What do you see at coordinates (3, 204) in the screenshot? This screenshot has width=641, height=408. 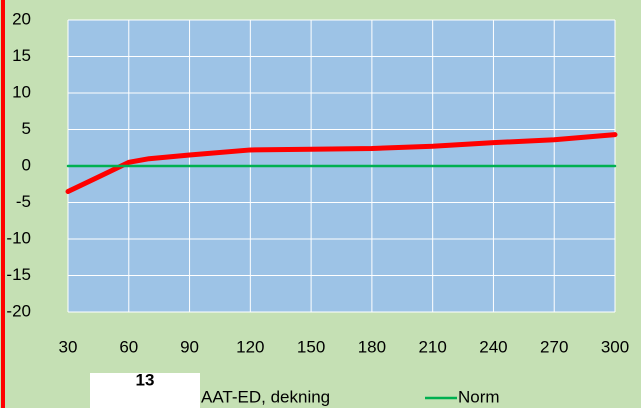 I see `left-border` at bounding box center [3, 204].